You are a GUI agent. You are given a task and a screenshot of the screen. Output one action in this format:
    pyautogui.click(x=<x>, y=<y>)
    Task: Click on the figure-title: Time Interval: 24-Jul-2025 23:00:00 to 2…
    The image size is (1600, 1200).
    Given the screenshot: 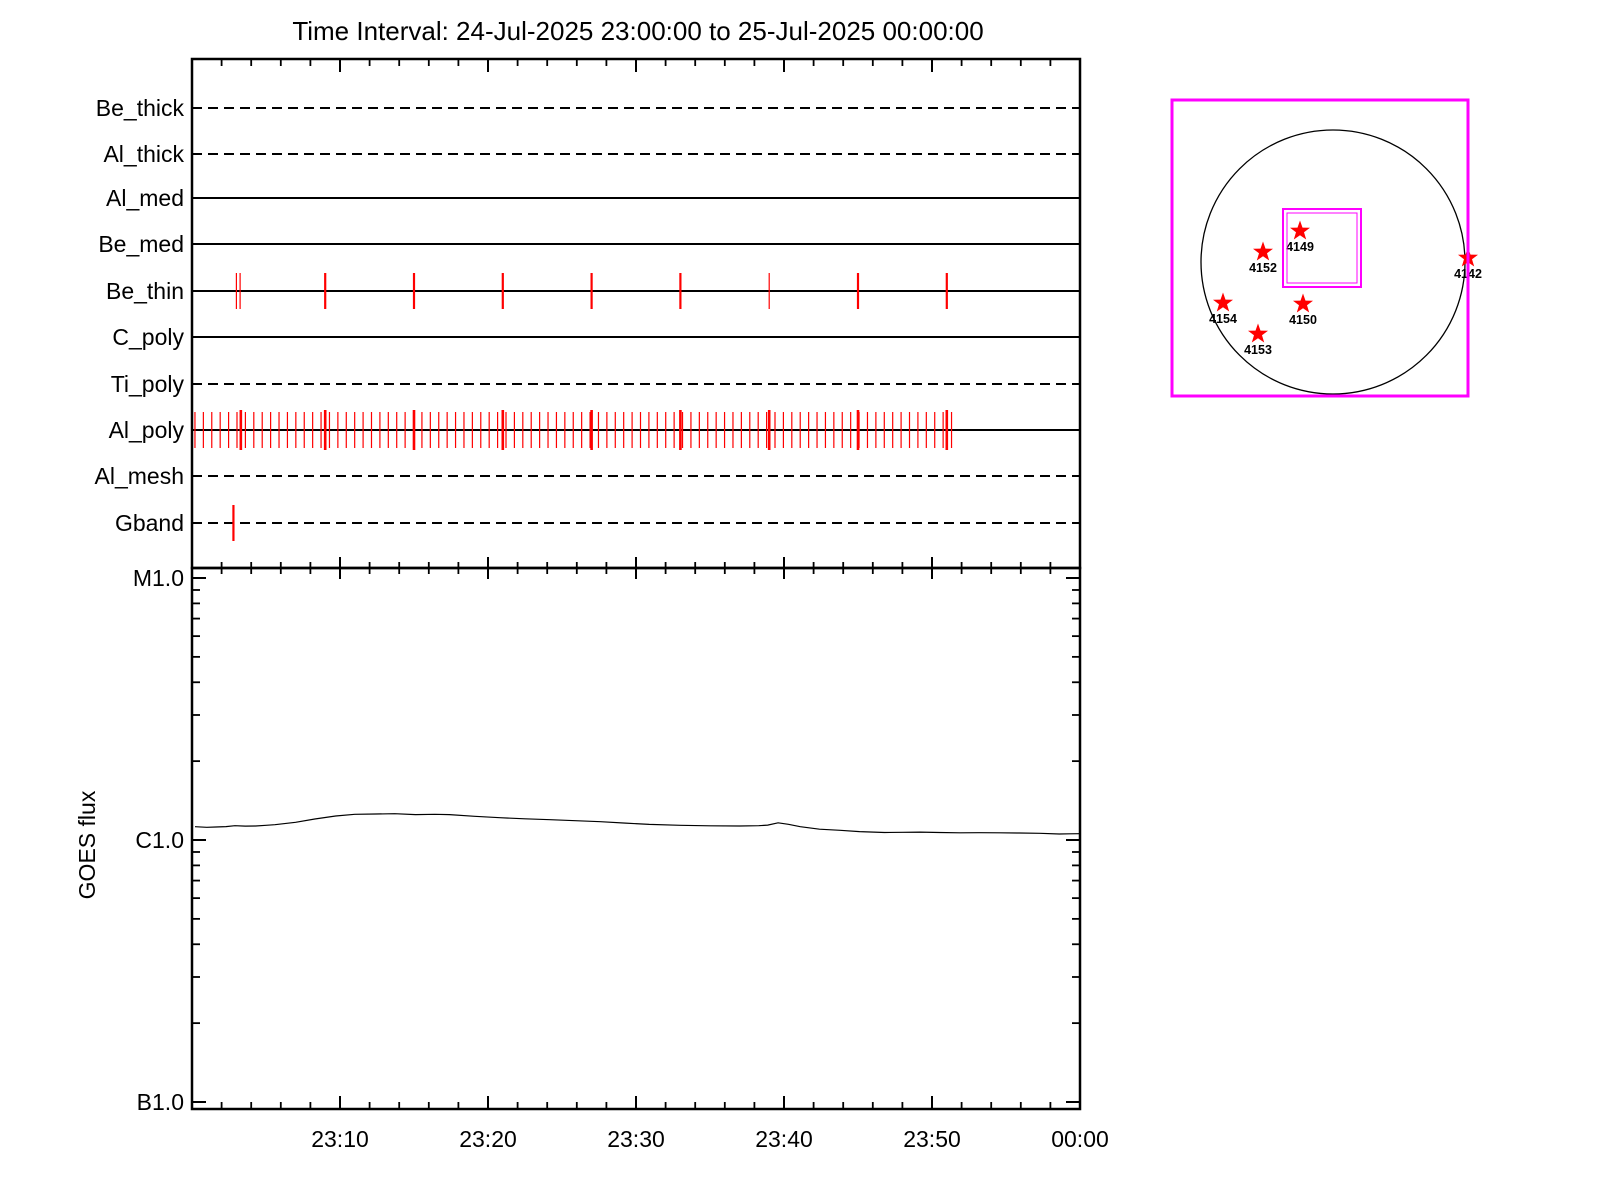 What is the action you would take?
    pyautogui.click(x=637, y=31)
    